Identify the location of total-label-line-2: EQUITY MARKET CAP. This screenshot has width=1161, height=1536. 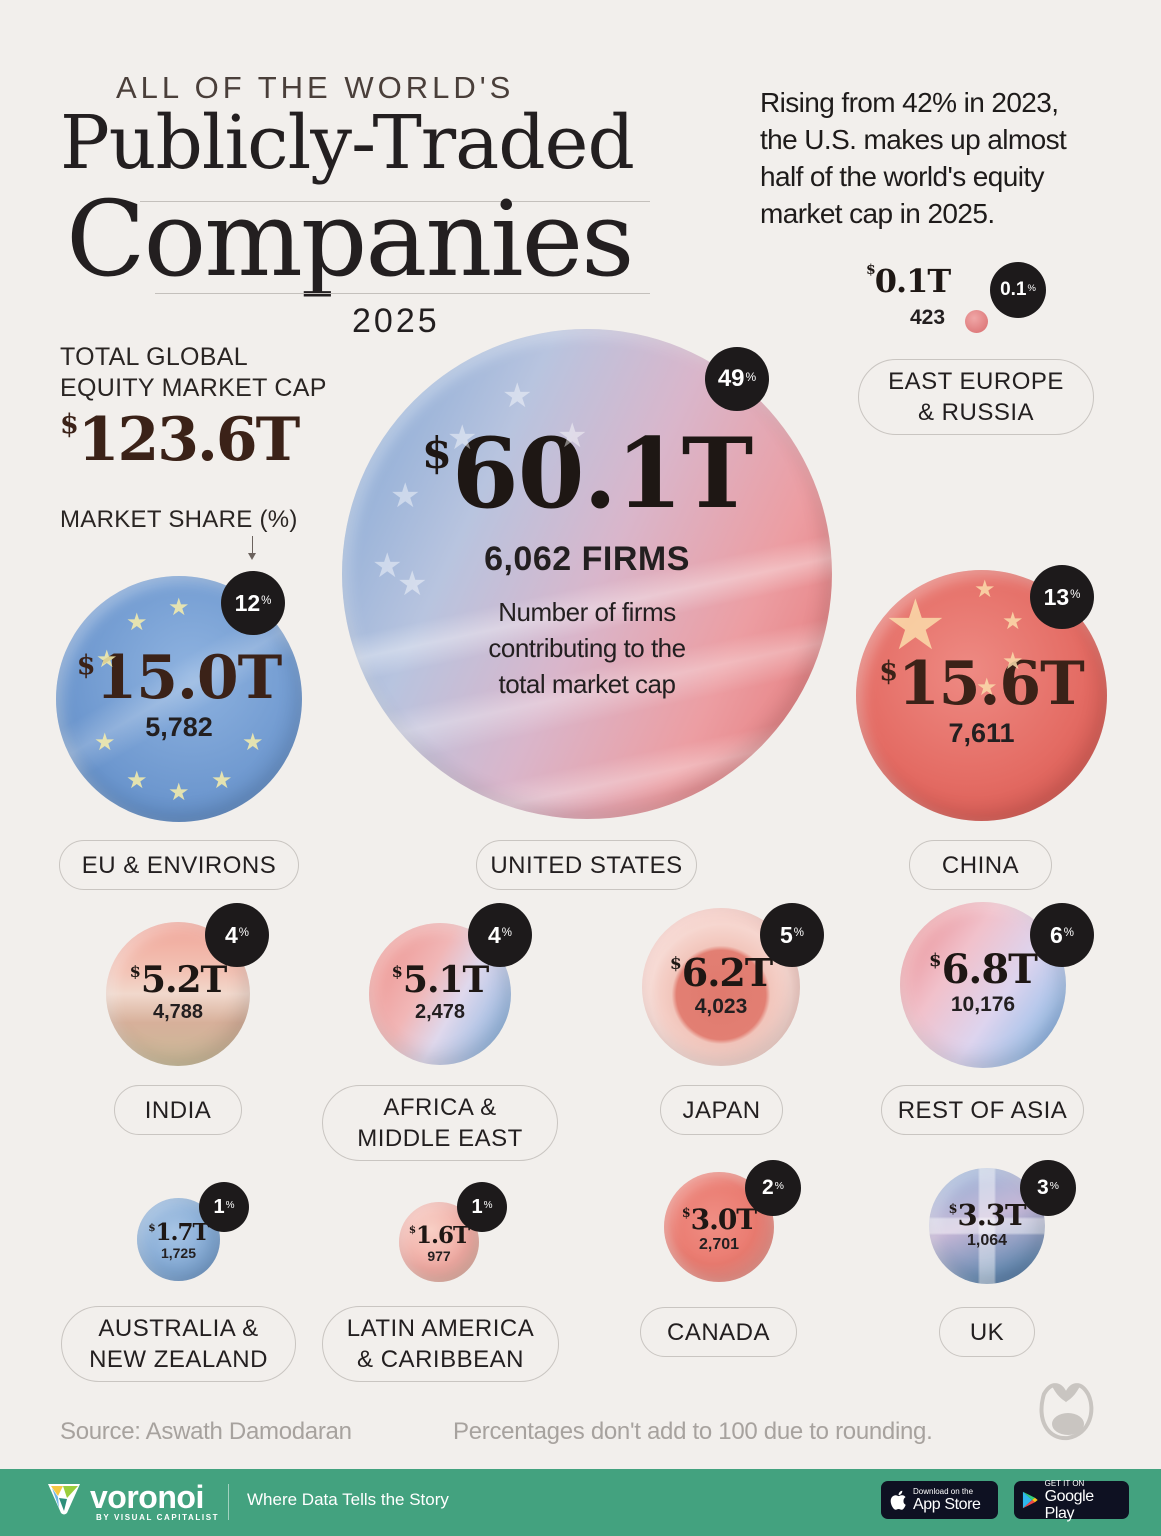
(193, 388).